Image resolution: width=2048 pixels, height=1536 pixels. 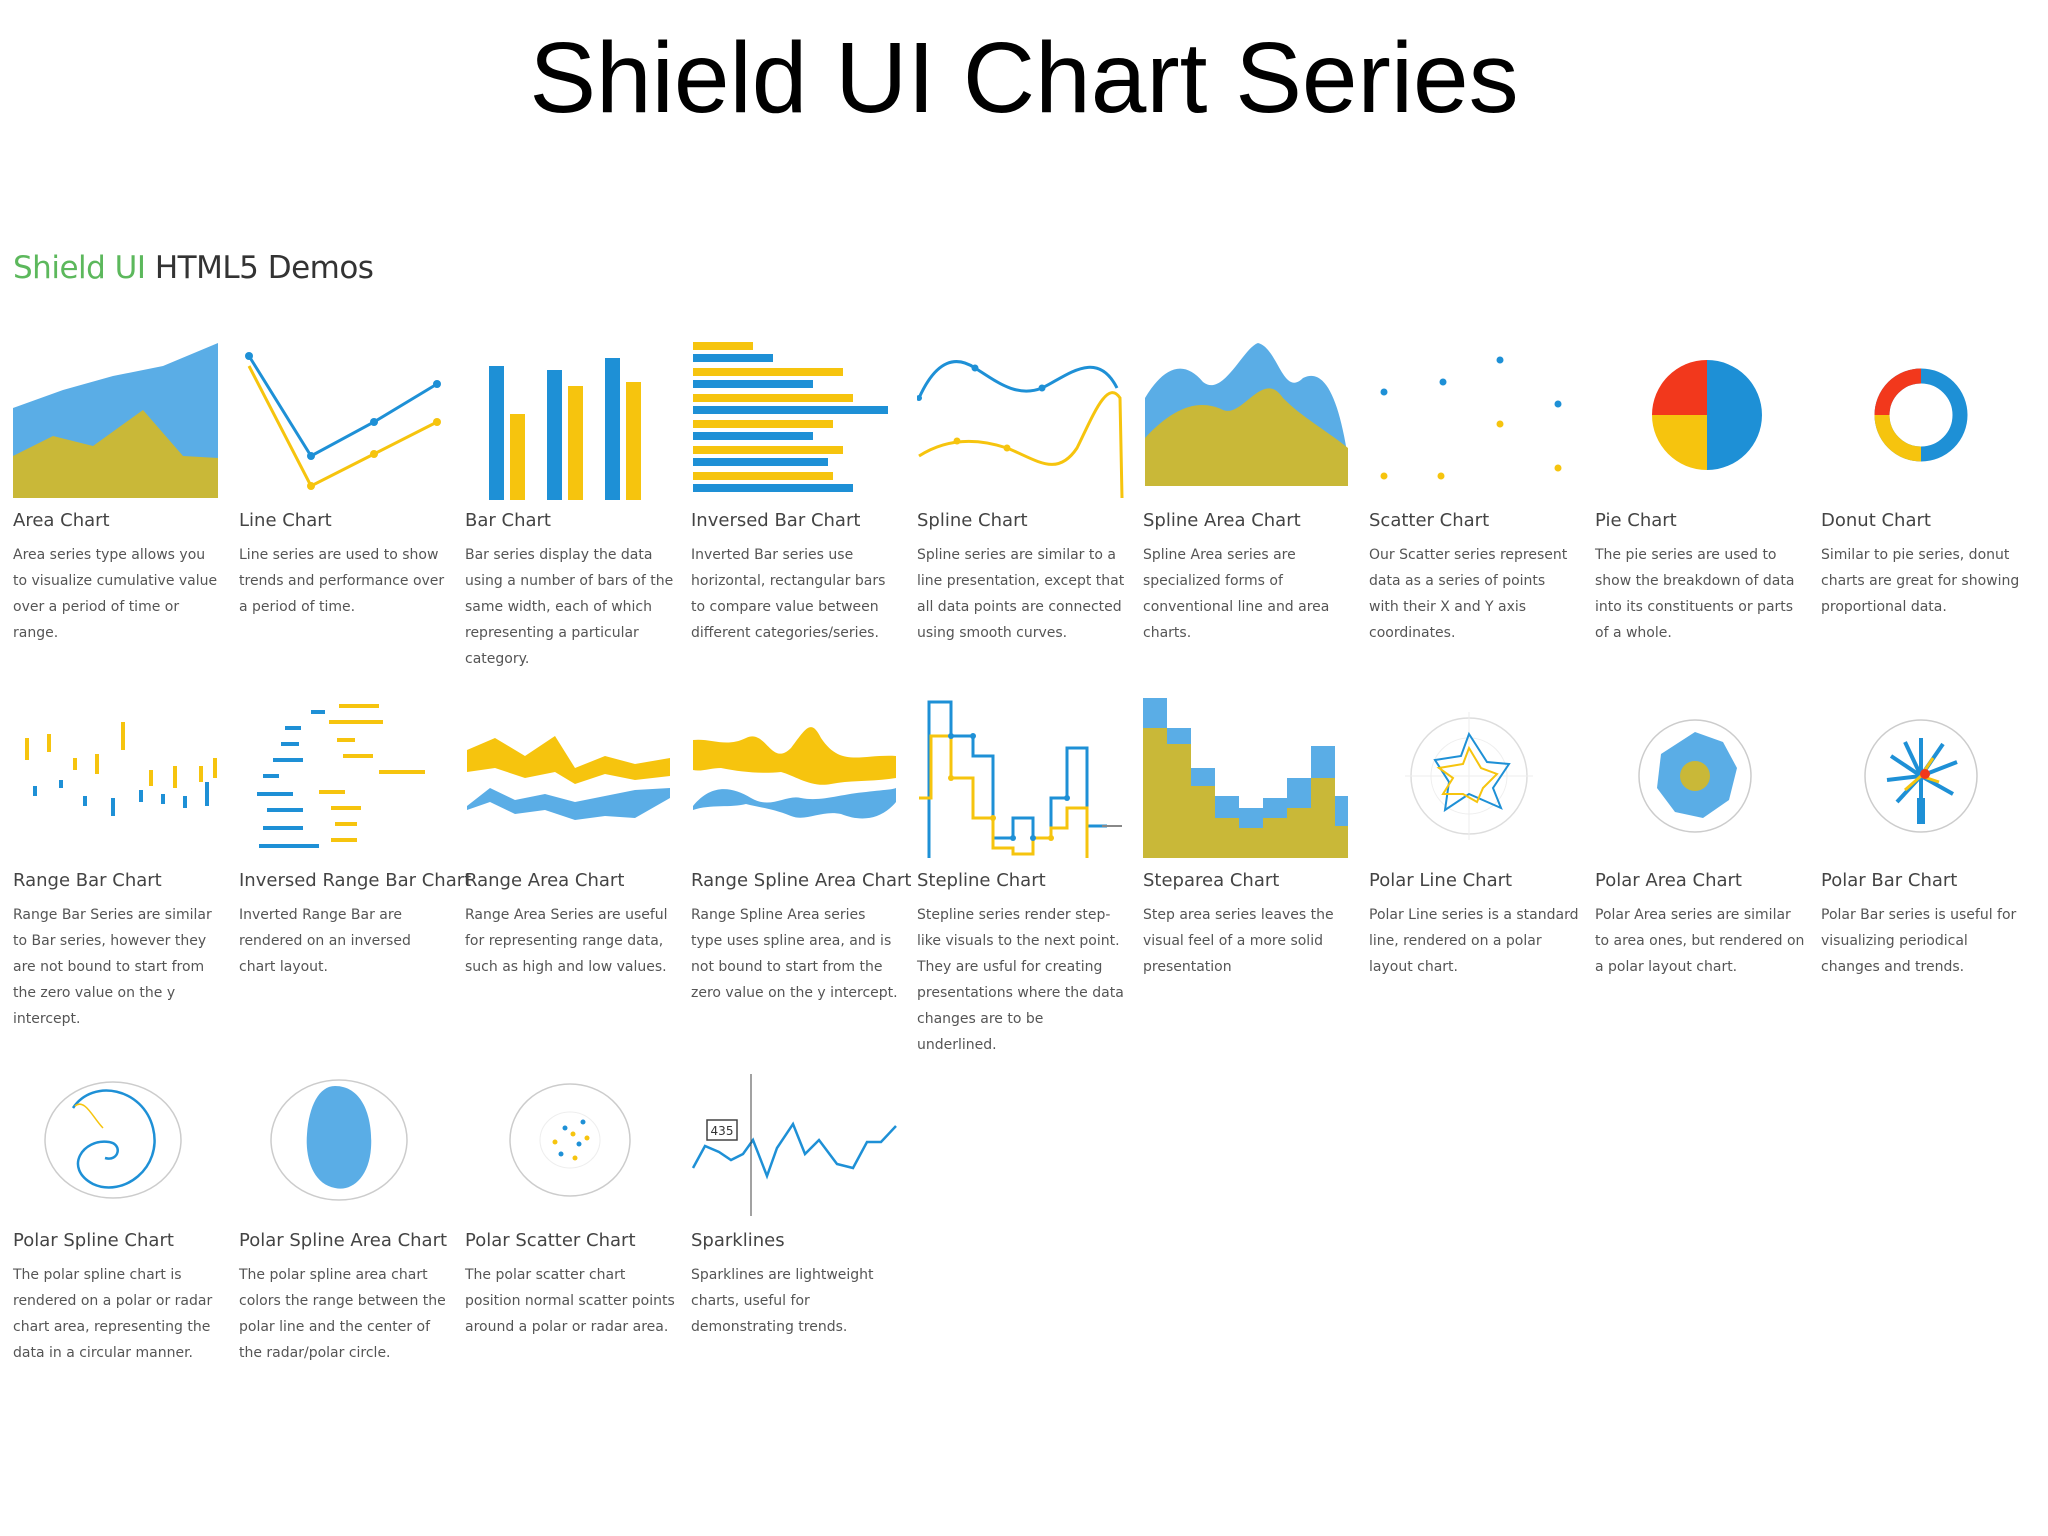 I want to click on polar-spline-chart-thumbnail, so click(x=113, y=1140).